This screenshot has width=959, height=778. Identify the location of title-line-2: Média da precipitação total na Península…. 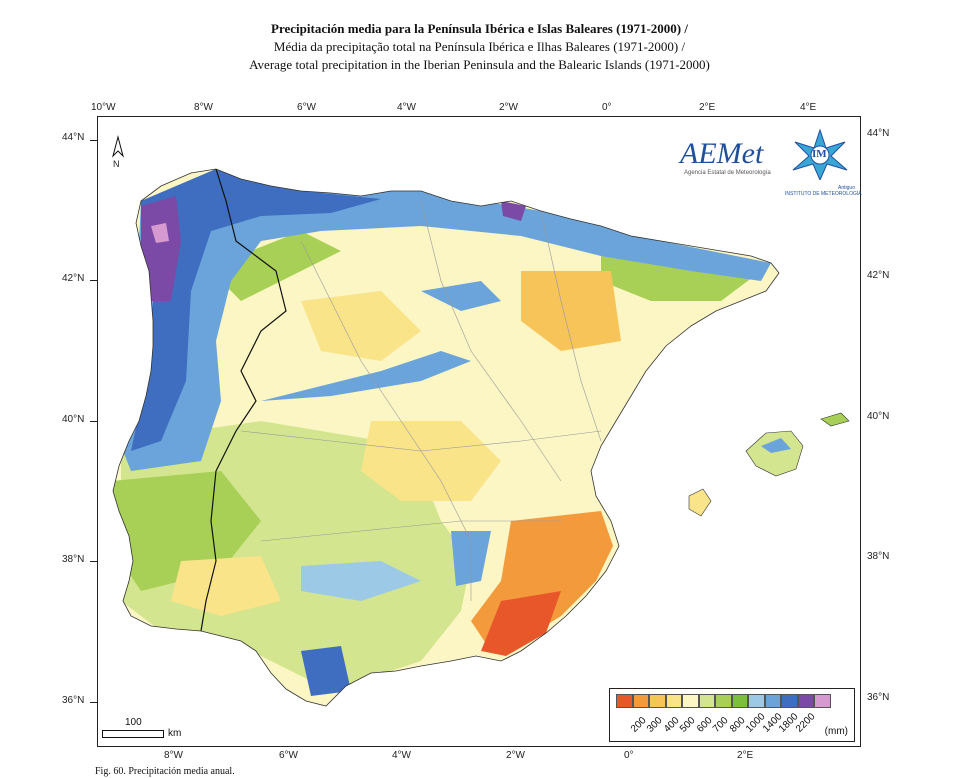
(479, 46).